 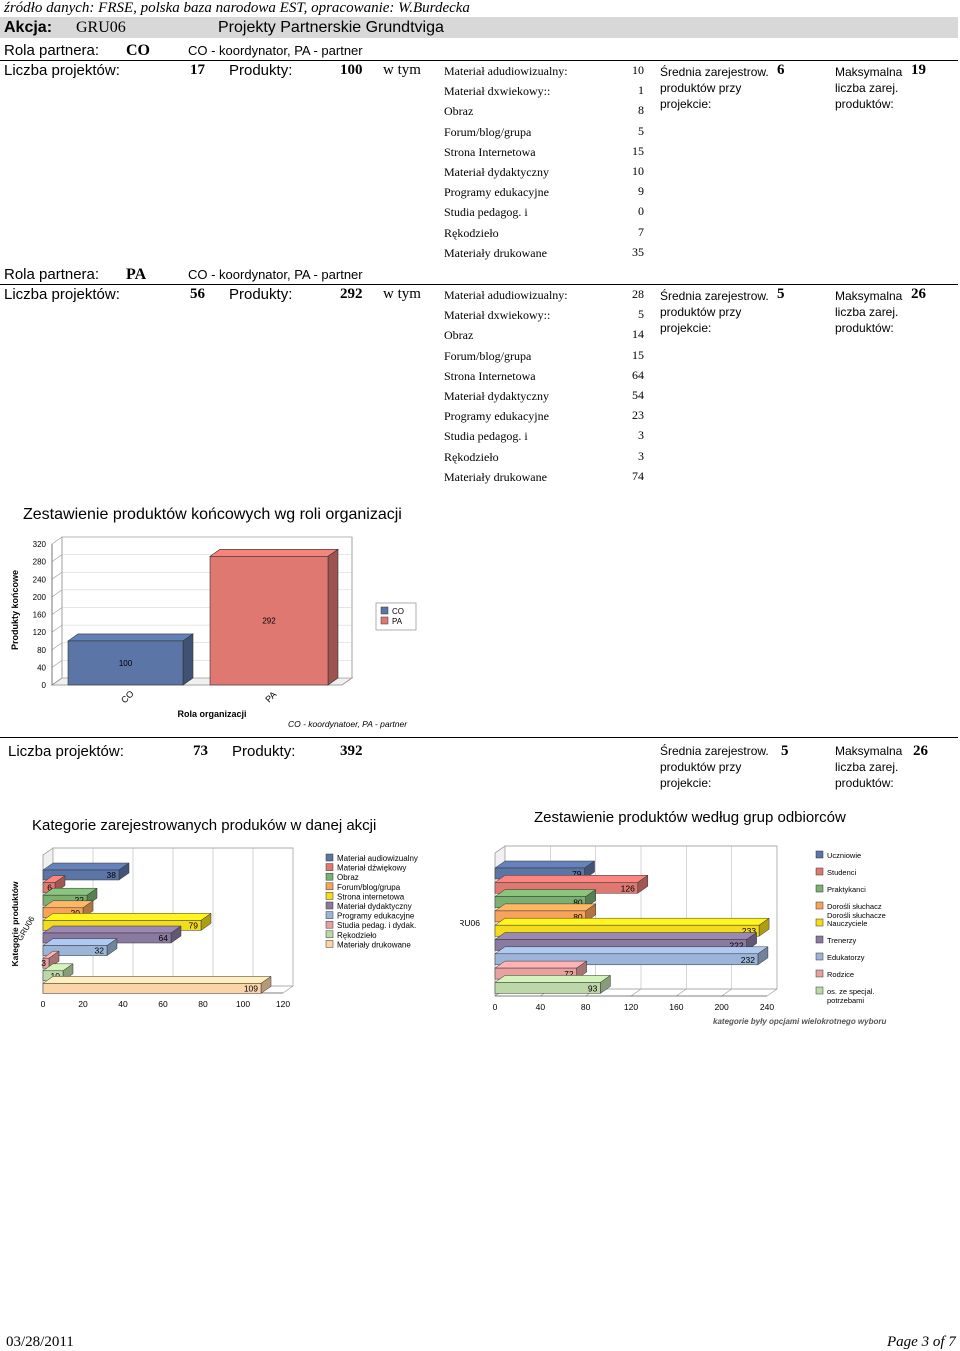 I want to click on chart2-legend-label: Materiał dźwiękowy, so click(x=371, y=868).